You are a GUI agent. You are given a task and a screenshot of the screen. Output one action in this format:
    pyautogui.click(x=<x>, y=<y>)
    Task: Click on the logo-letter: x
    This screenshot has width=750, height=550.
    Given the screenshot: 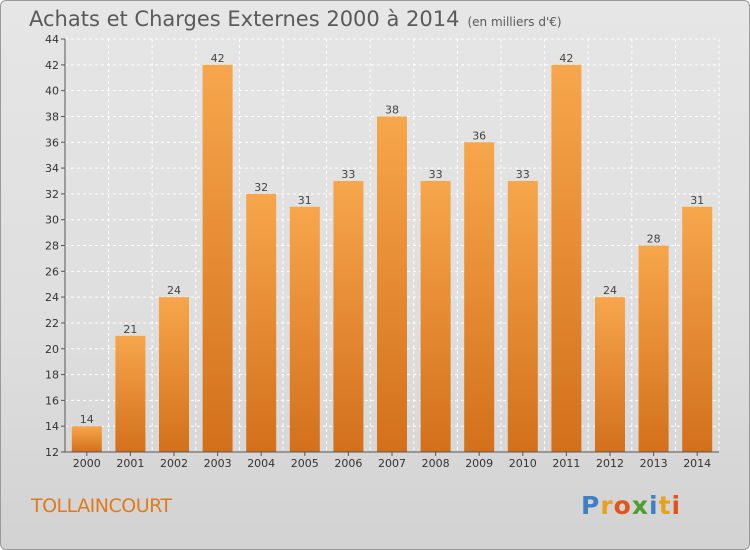 What is the action you would take?
    pyautogui.click(x=640, y=505)
    